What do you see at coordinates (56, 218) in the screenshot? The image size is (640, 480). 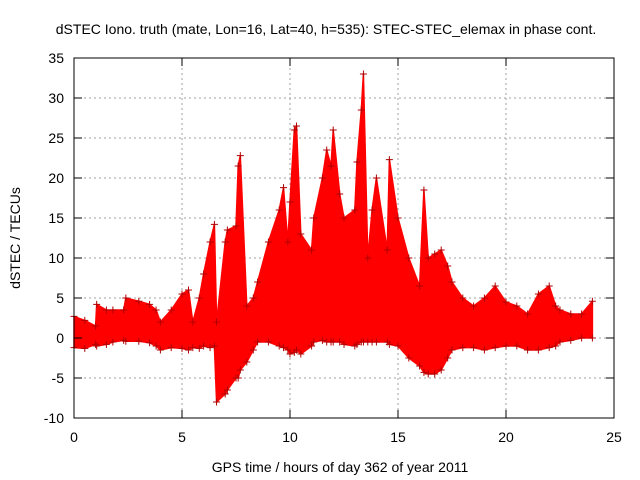 I see `y-tick-label: 15` at bounding box center [56, 218].